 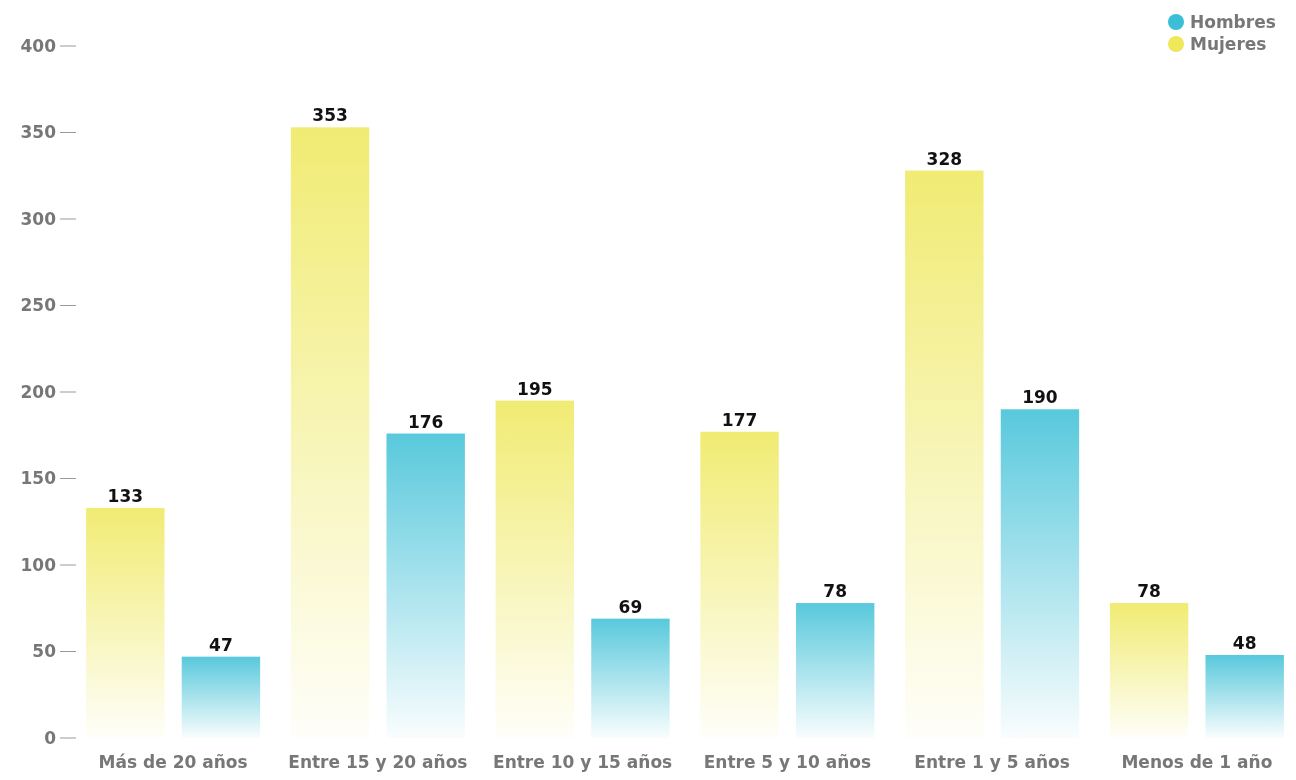 I want to click on y-tick-label: 50, so click(x=44, y=651).